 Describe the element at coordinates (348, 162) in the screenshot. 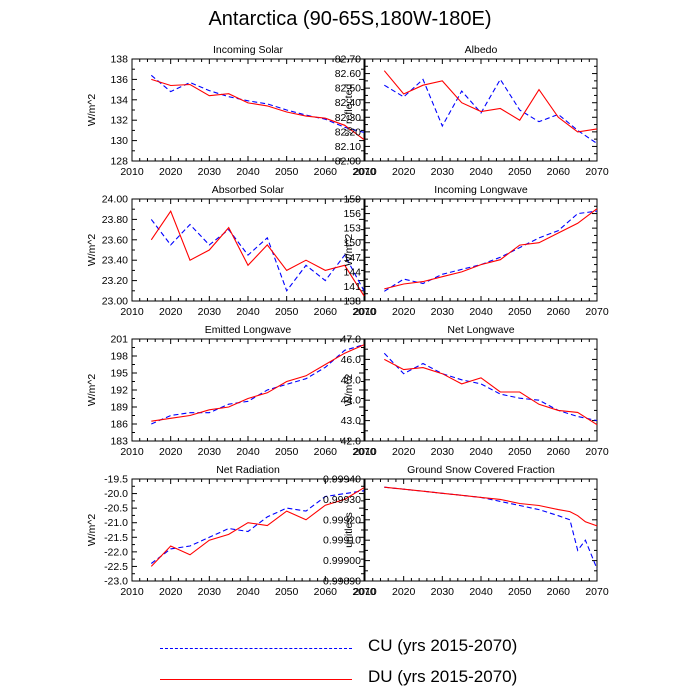

I see `y-tick-label: 82.00` at that location.